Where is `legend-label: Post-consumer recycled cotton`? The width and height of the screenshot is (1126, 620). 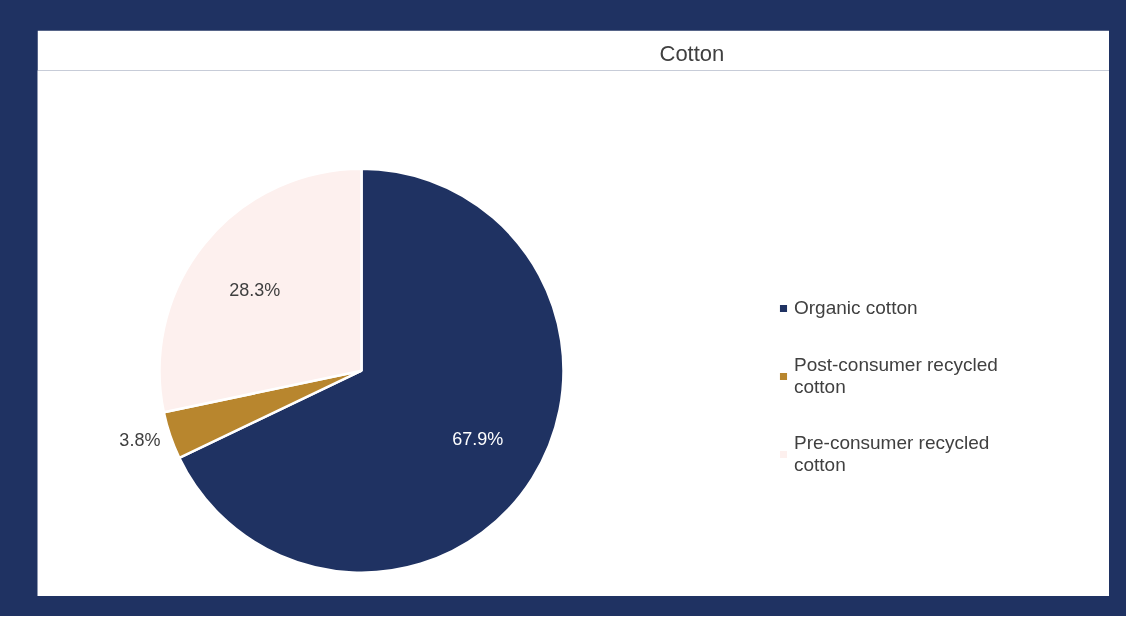
legend-label: Post-consumer recycled cotton is located at coordinates (896, 376).